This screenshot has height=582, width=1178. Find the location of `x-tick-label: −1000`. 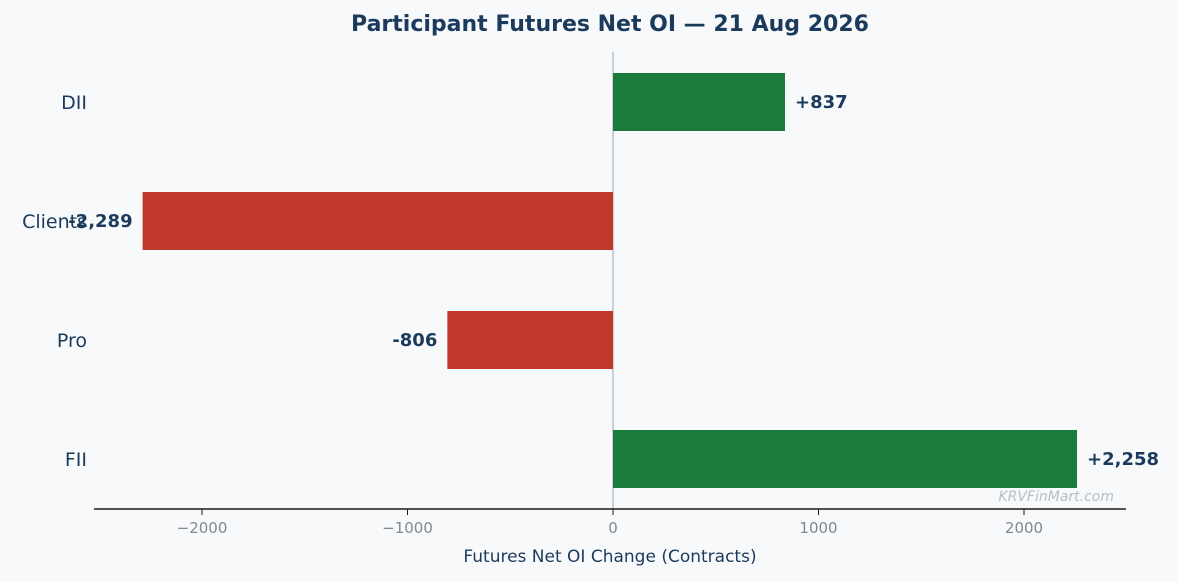

x-tick-label: −1000 is located at coordinates (407, 528).